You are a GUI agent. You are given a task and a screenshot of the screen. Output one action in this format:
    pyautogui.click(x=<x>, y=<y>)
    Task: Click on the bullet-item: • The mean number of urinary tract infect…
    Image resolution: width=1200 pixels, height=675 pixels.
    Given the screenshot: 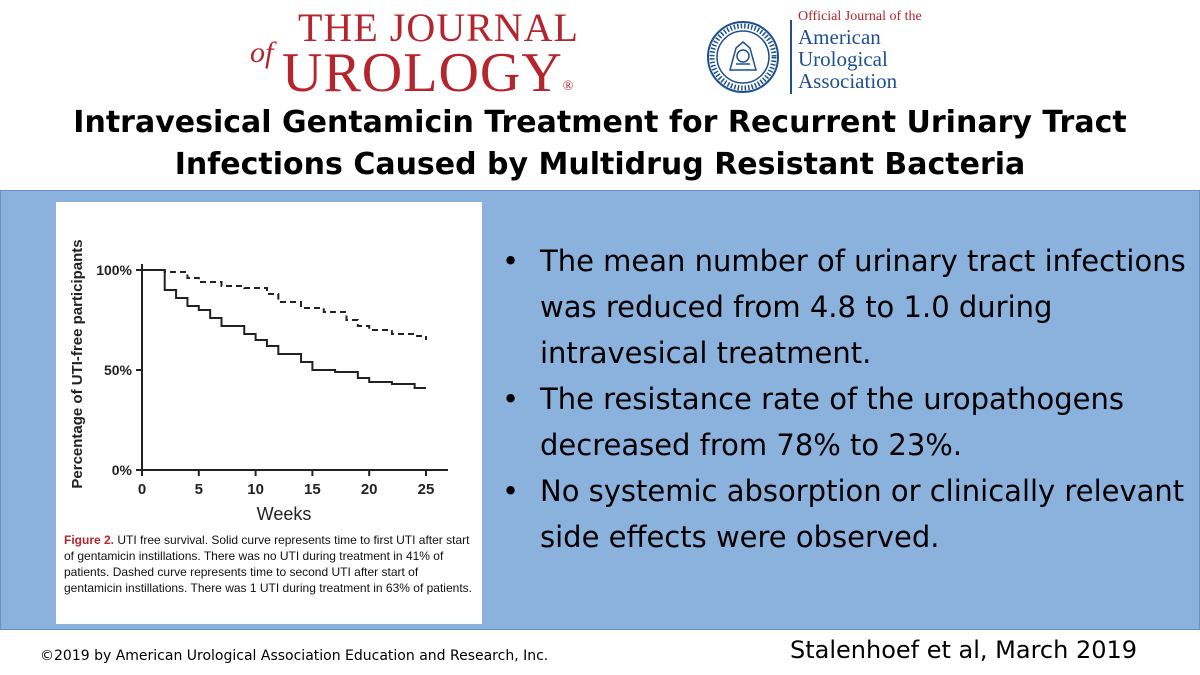 What is the action you would take?
    pyautogui.click(x=841, y=307)
    